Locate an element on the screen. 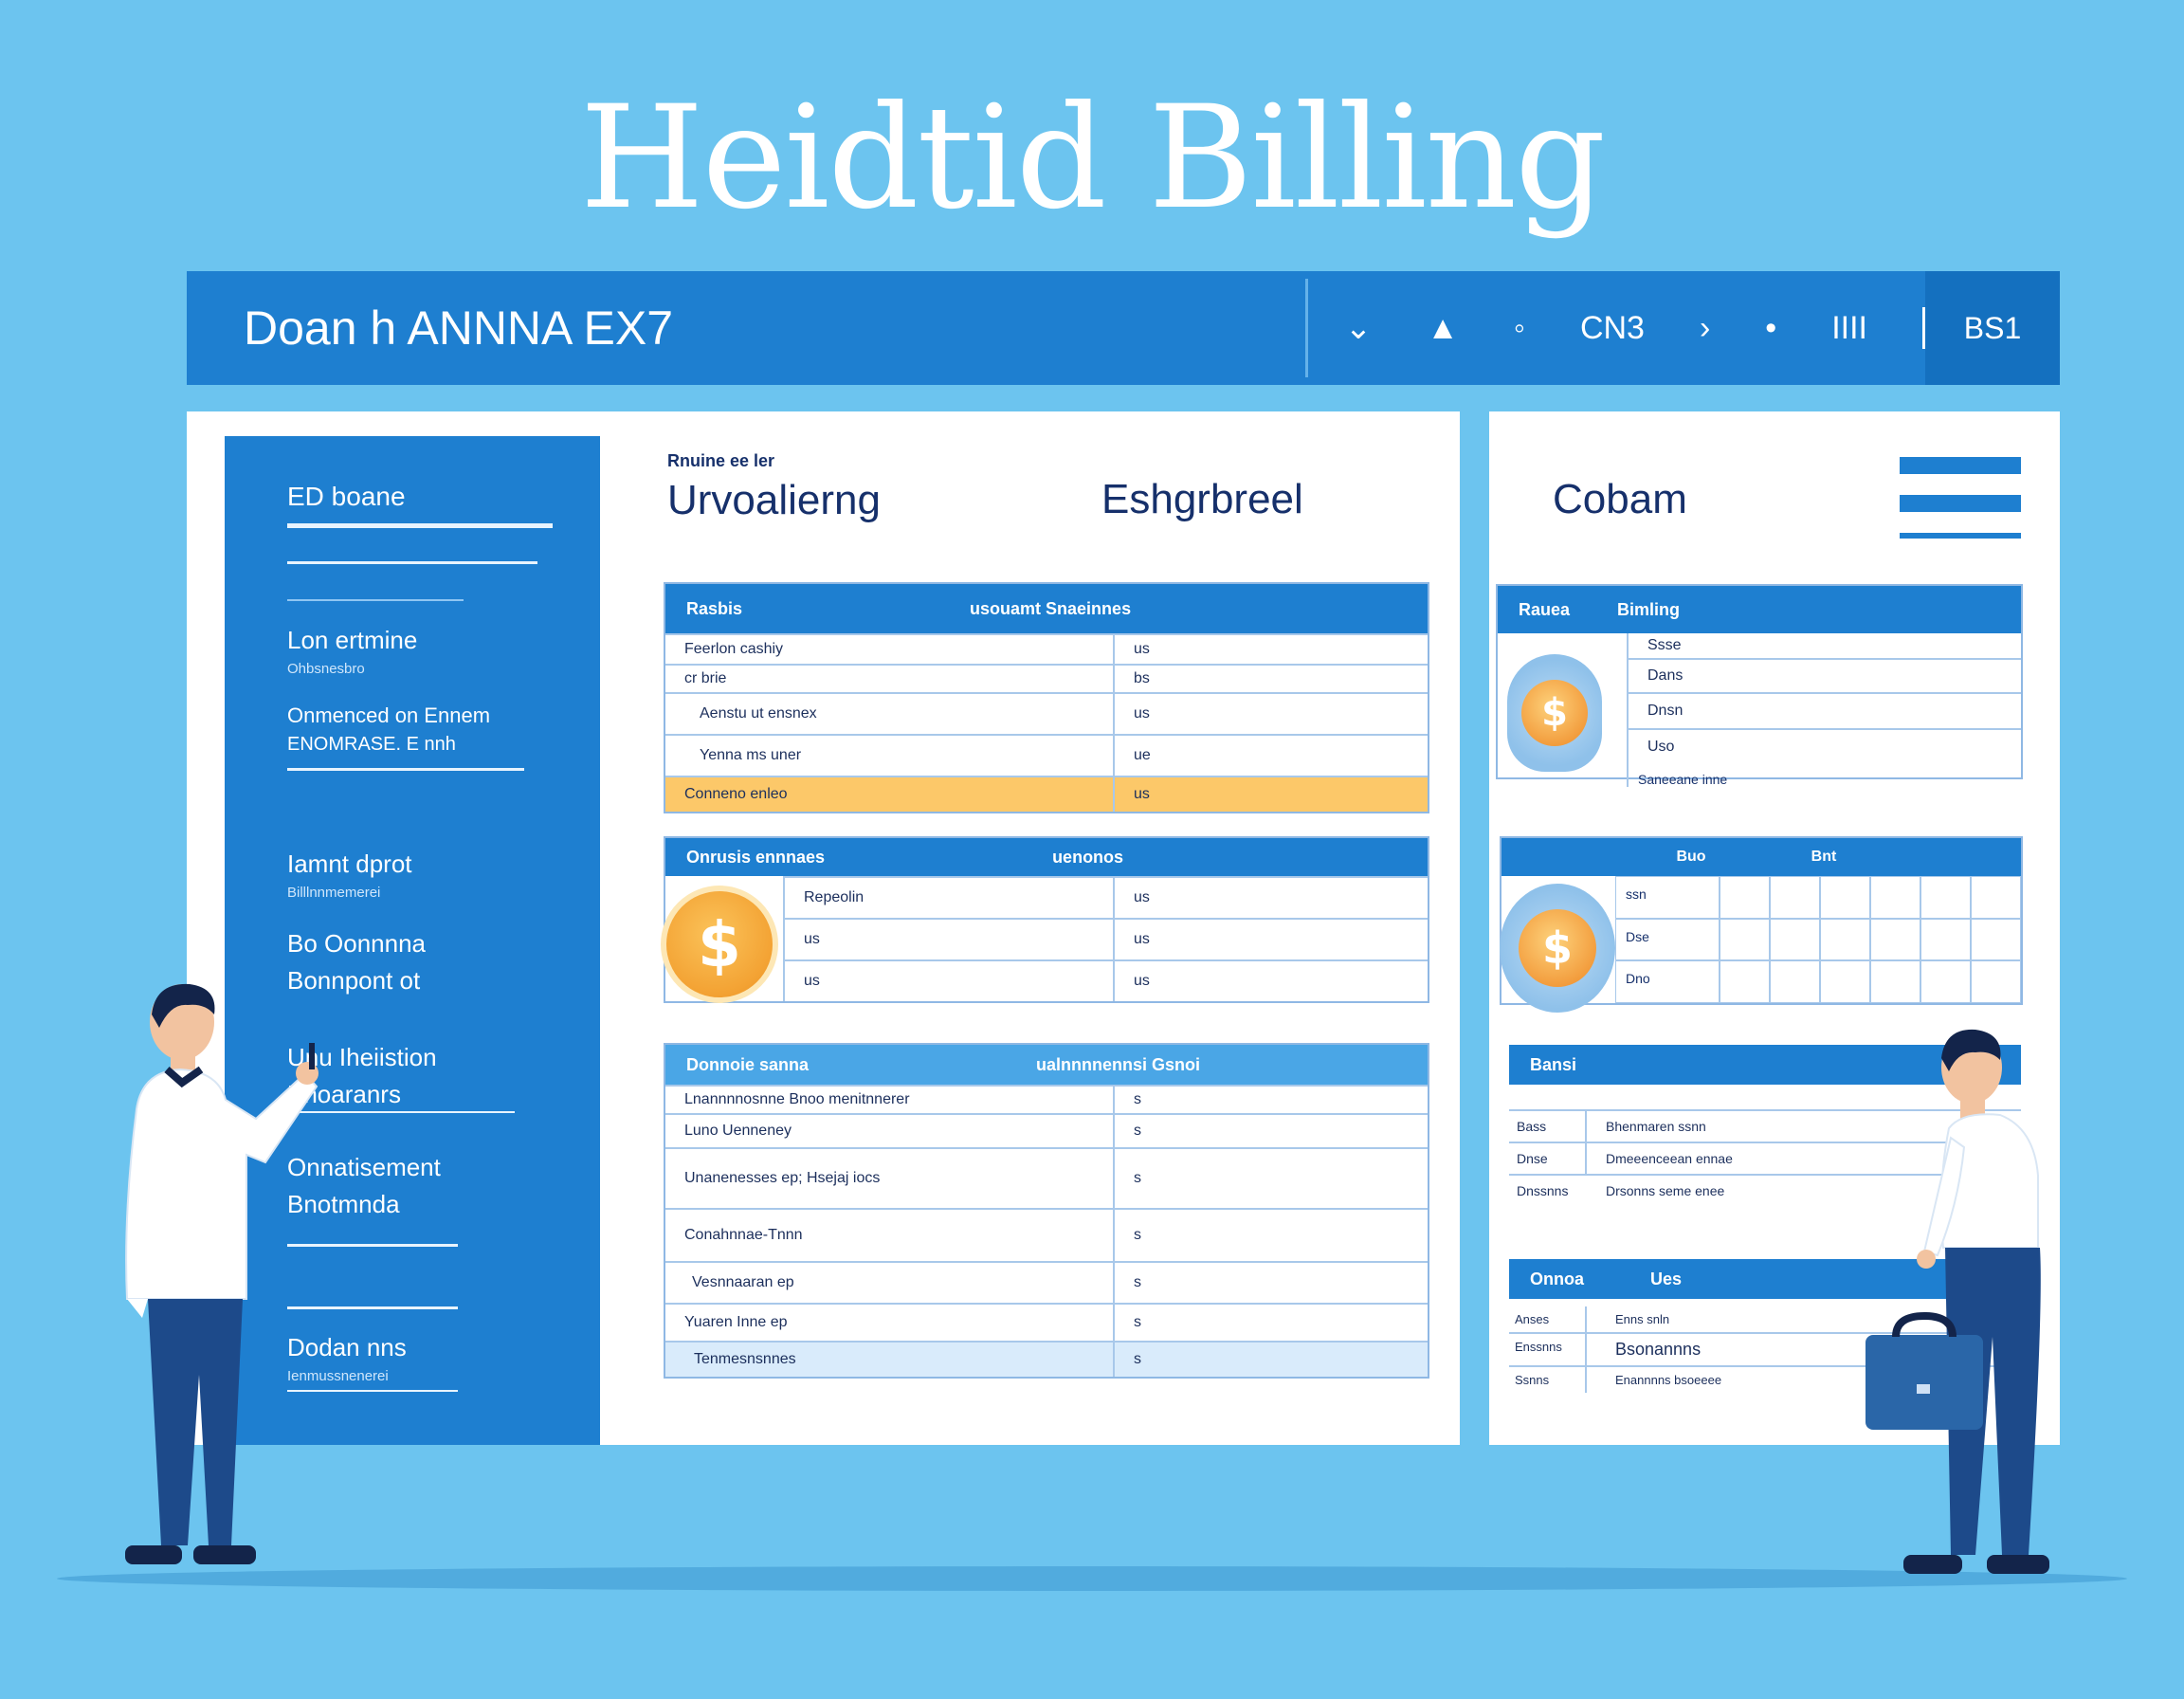  table-row: Dnsn is located at coordinates (1825, 710).